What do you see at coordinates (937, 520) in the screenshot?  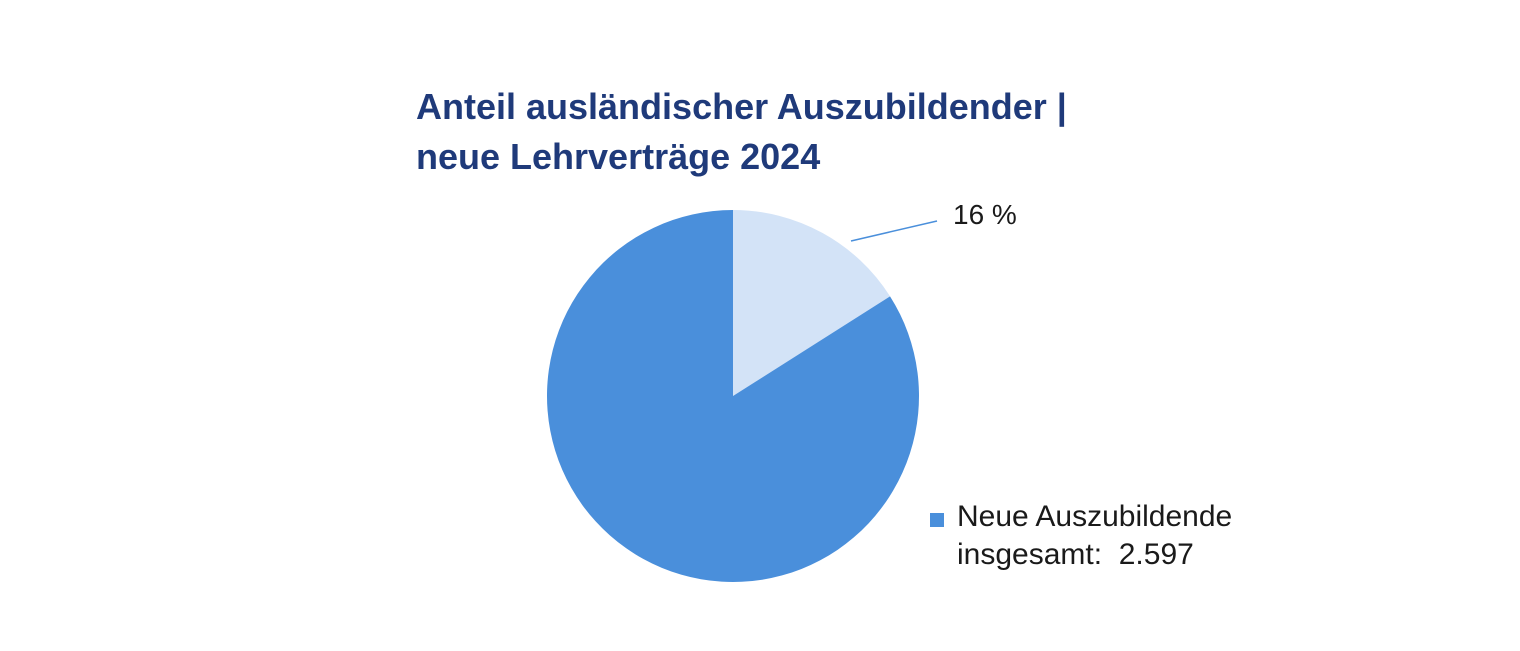 I see `legend-swatch` at bounding box center [937, 520].